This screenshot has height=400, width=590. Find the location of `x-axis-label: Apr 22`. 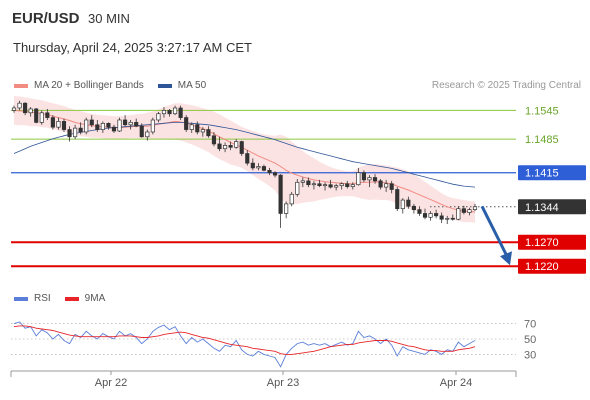

x-axis-label: Apr 22 is located at coordinates (111, 383).